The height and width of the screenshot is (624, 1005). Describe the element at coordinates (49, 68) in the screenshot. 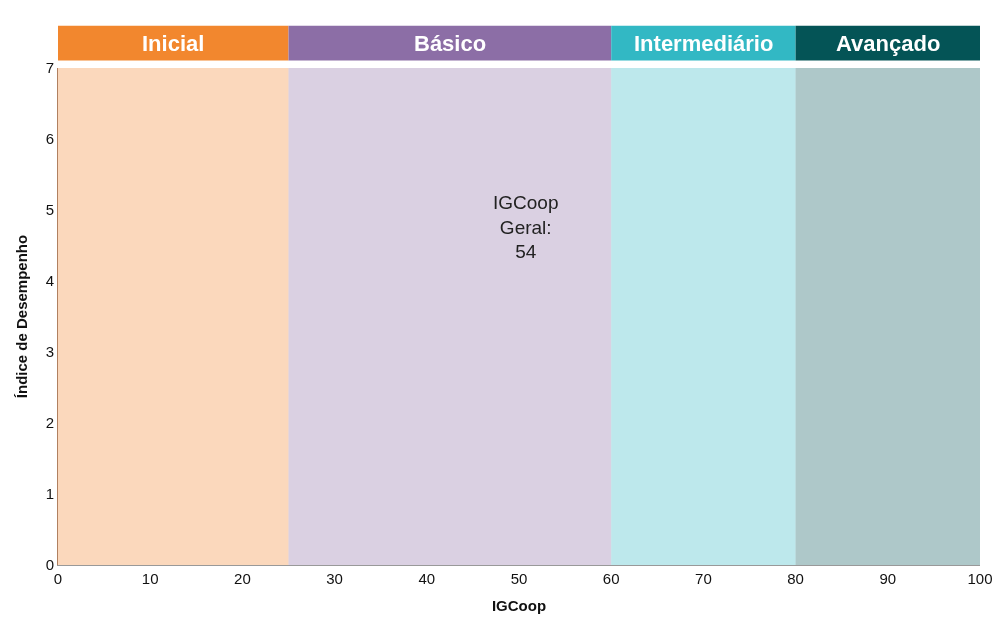

I see `y-tick-label: 7` at that location.